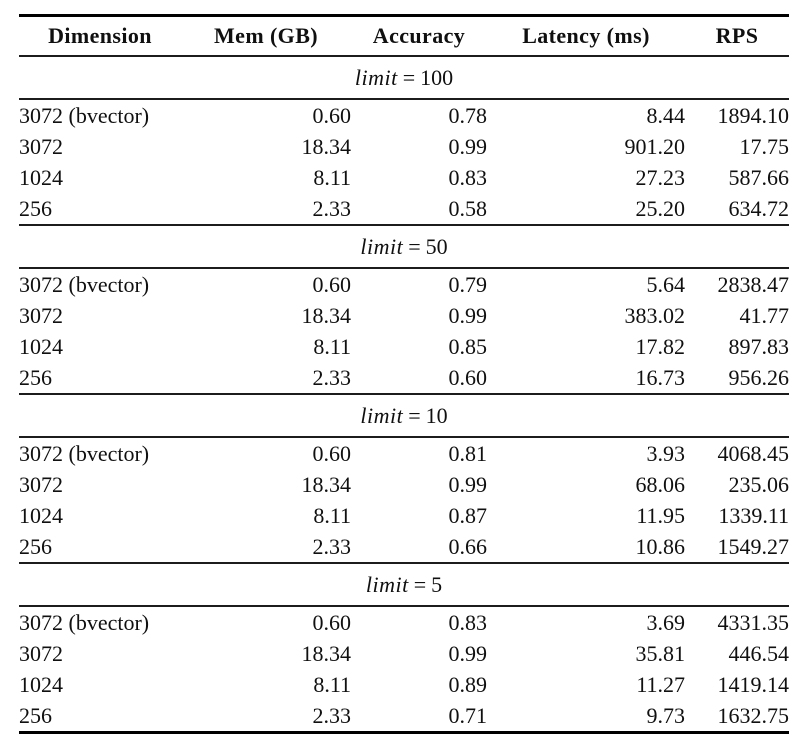 This screenshot has width=806, height=752. Describe the element at coordinates (660, 346) in the screenshot. I see `cell-latency-ms: 17.82` at that location.